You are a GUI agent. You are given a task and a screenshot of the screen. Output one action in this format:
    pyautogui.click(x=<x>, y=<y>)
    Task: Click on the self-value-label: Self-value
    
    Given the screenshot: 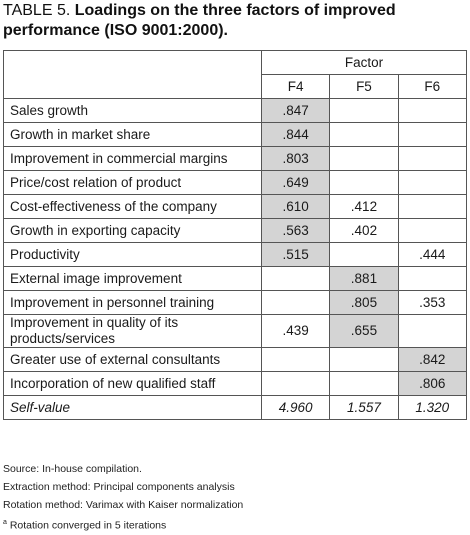 What is the action you would take?
    pyautogui.click(x=132, y=407)
    